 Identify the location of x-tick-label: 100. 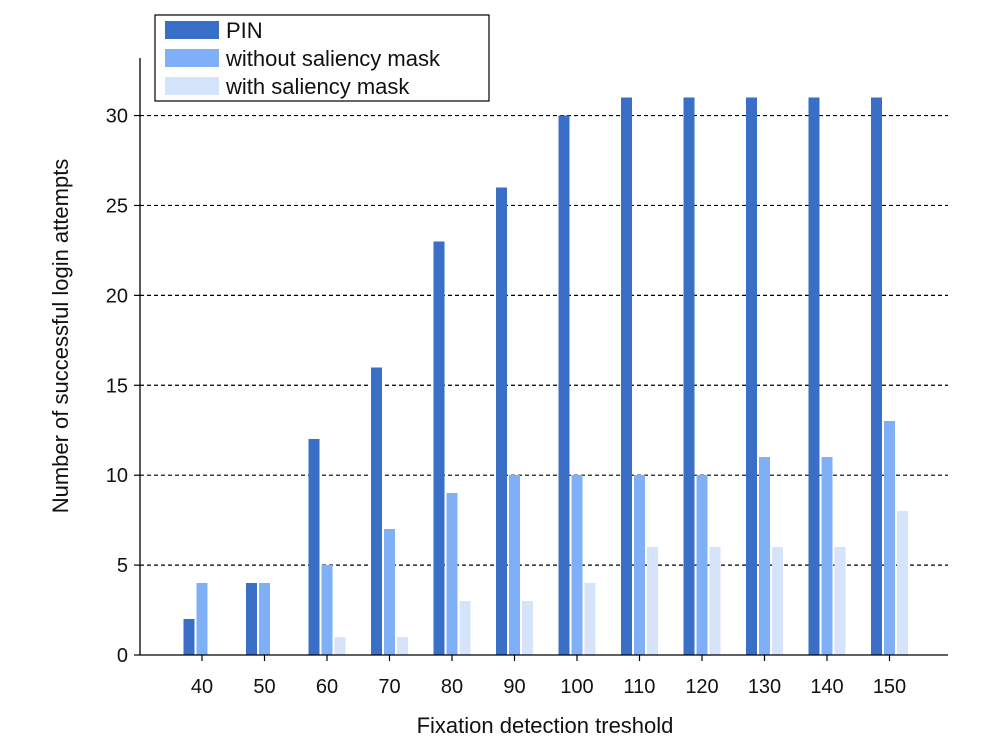
(576, 687).